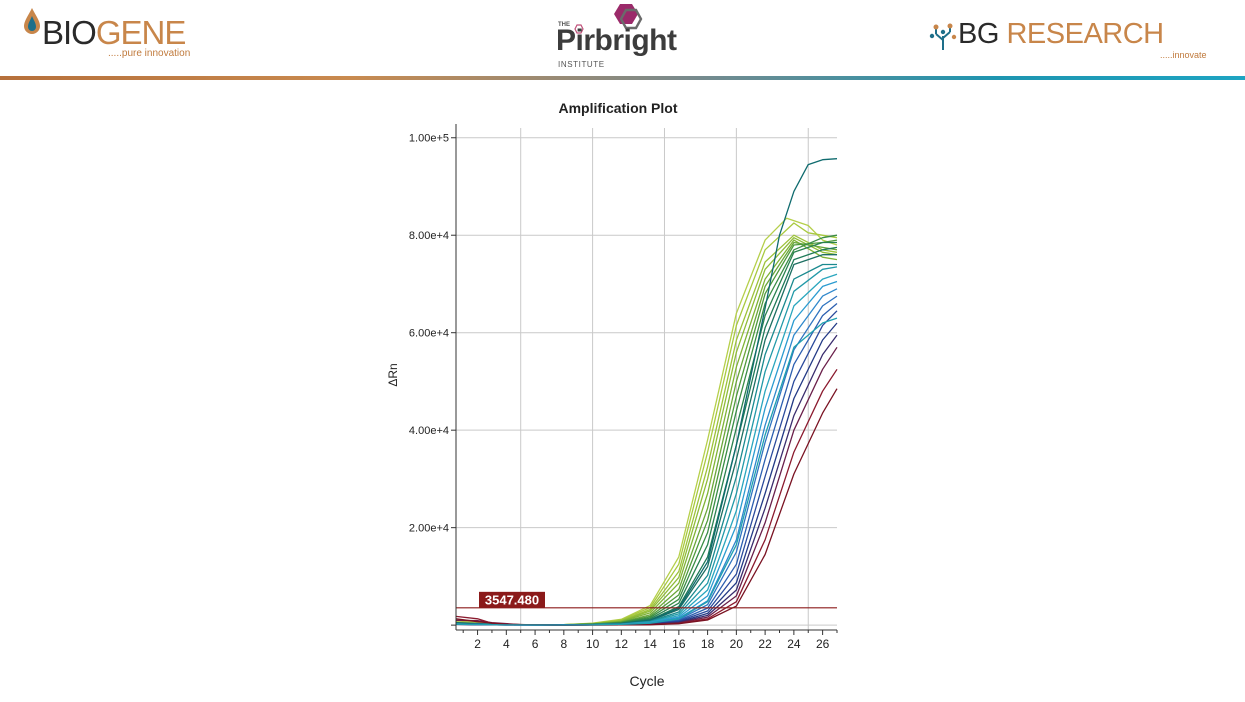 This screenshot has width=1245, height=702. What do you see at coordinates (535, 644) in the screenshot?
I see `x-tick-label: 6` at bounding box center [535, 644].